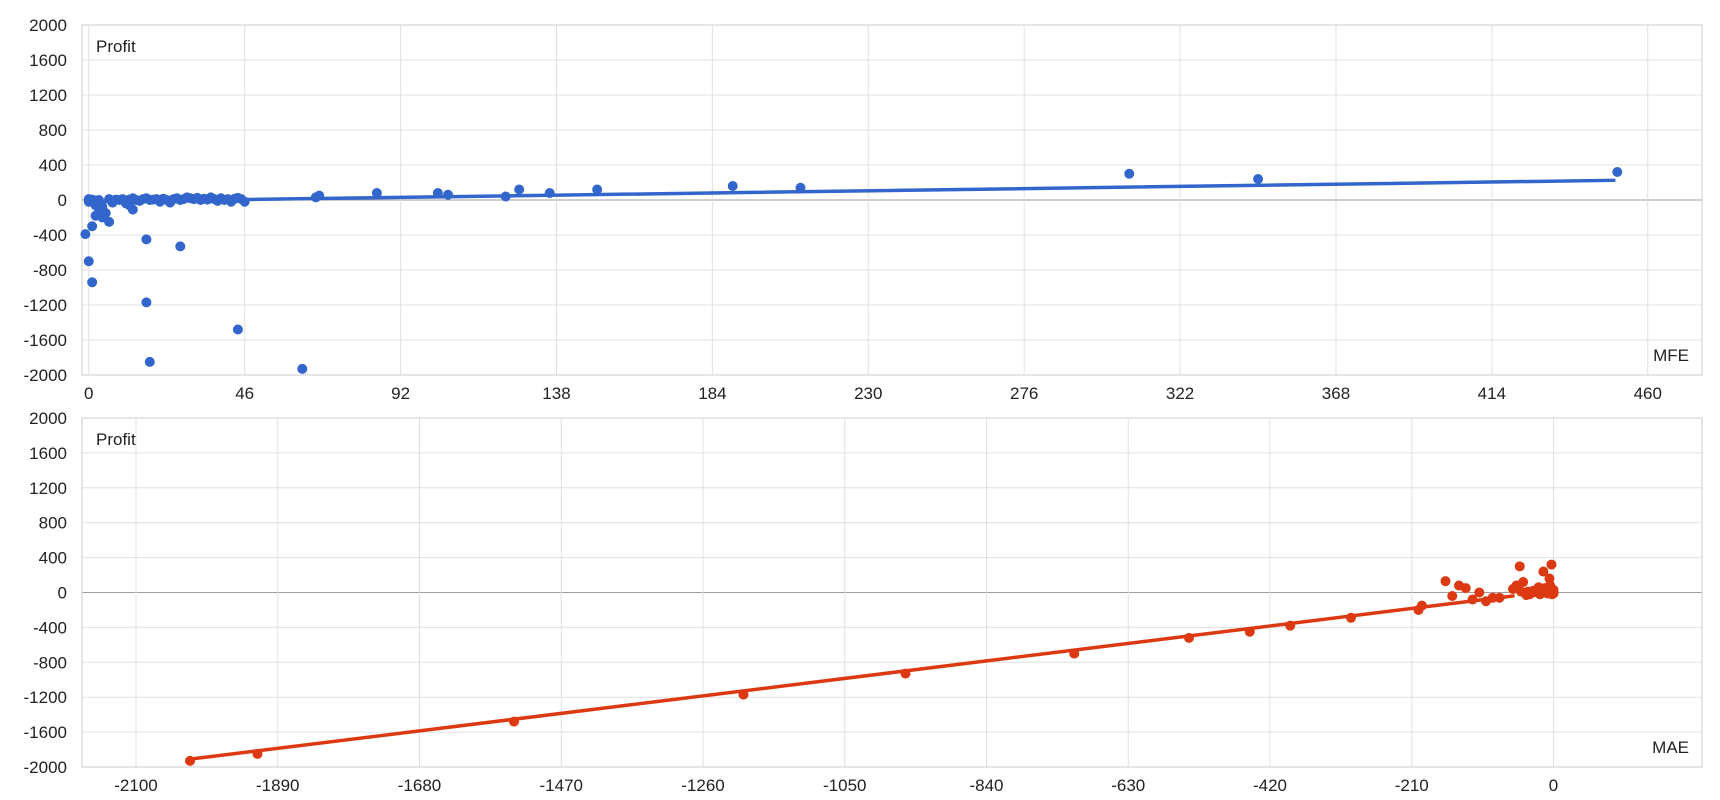  I want to click on mfe-x-tick-label: 46, so click(244, 393).